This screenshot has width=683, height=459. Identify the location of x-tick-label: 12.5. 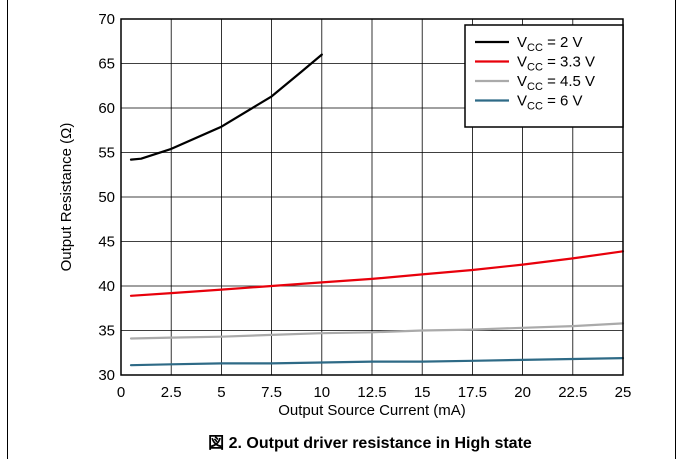
(371, 392).